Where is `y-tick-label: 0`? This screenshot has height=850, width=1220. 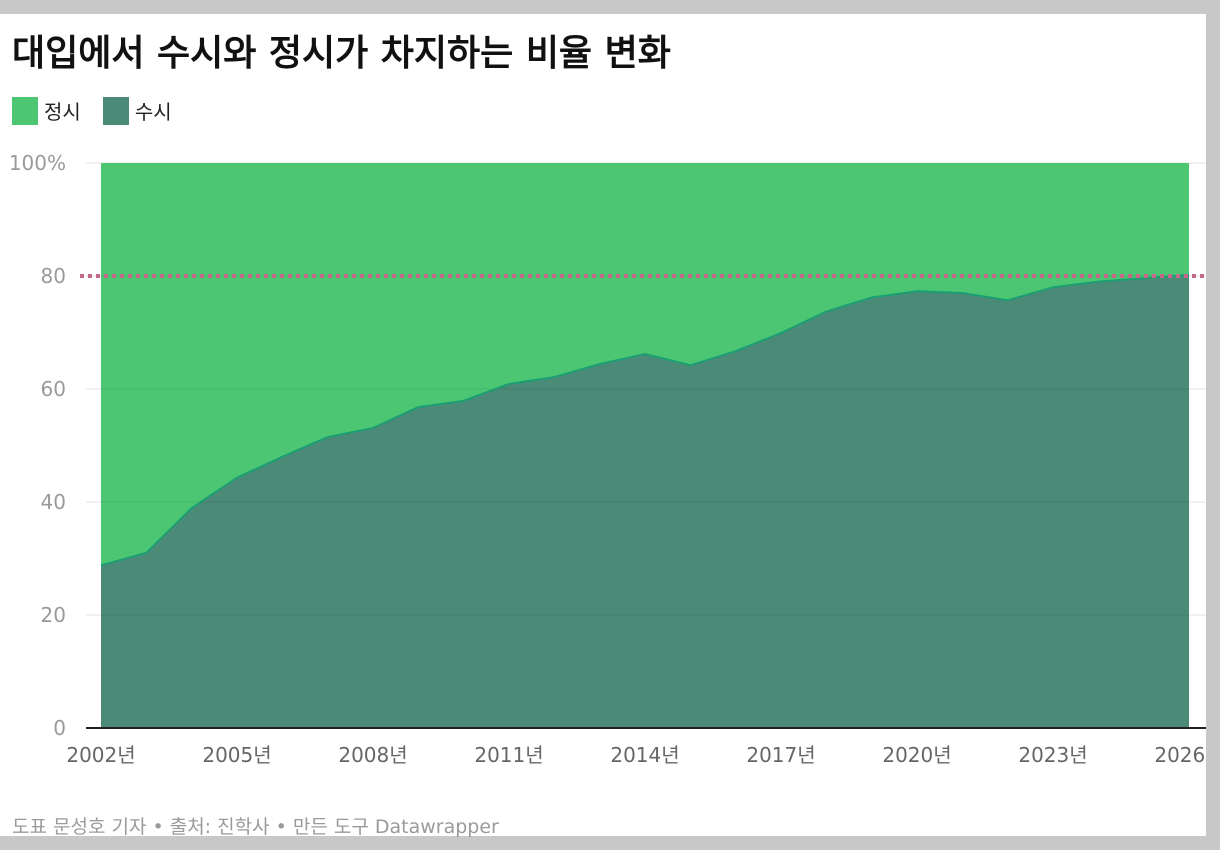 y-tick-label: 0 is located at coordinates (59, 728).